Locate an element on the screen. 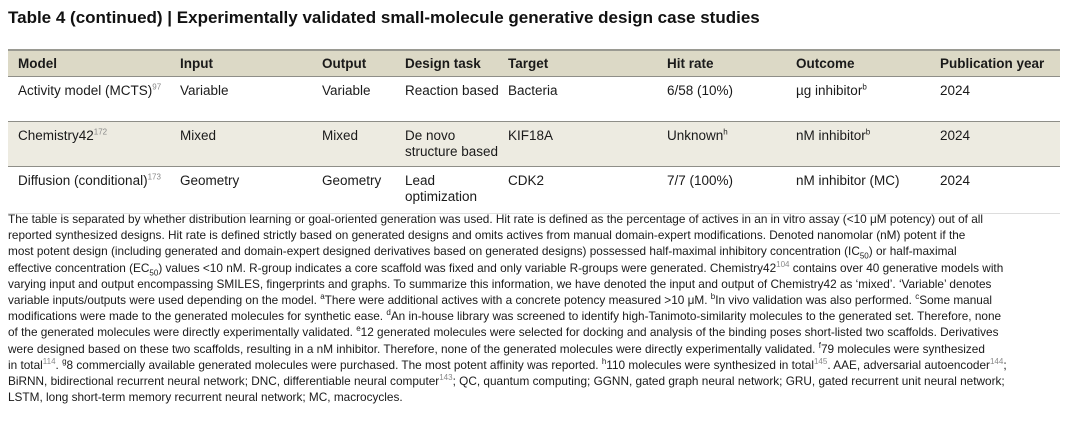  cell-text: Unknown is located at coordinates (695, 135).